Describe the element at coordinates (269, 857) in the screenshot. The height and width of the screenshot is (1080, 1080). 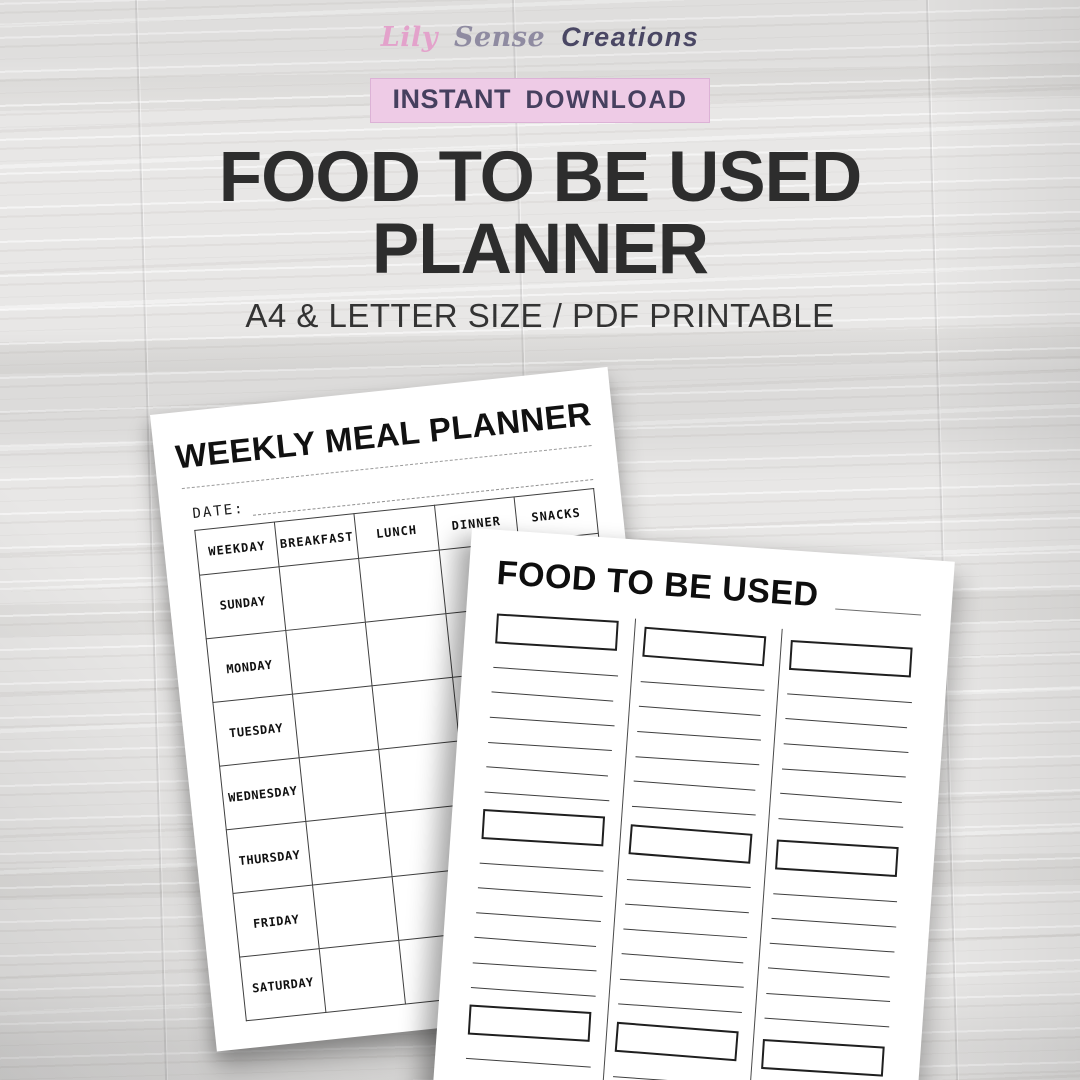
I see `day-cell: THURSDAY` at that location.